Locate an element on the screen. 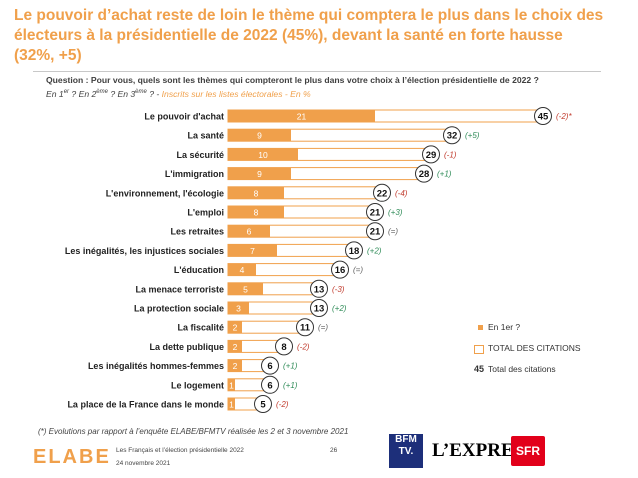 Image resolution: width=638 pixels, height=478 pixels. change-label: (-3) is located at coordinates (338, 289).